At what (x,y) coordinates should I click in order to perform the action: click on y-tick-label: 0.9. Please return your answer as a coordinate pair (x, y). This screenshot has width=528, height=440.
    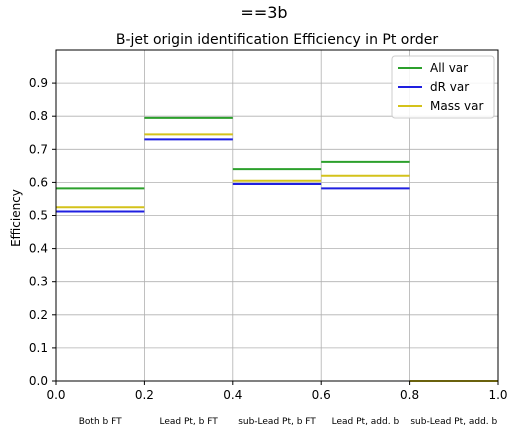
    Looking at the image, I should click on (38, 83).